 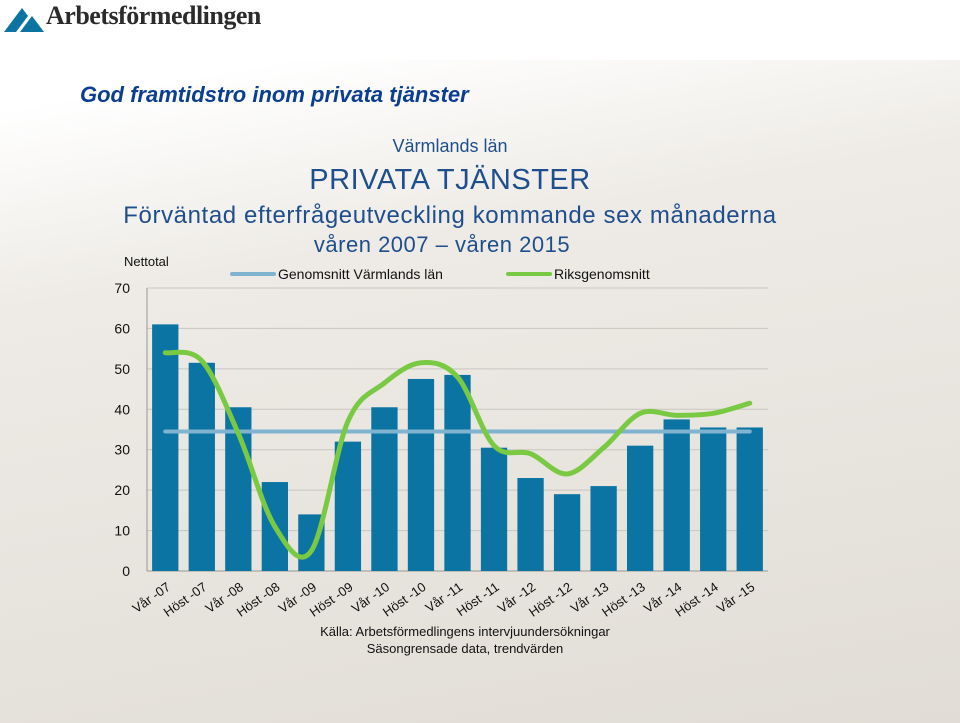 I want to click on y-tick-label: 30, so click(x=122, y=450).